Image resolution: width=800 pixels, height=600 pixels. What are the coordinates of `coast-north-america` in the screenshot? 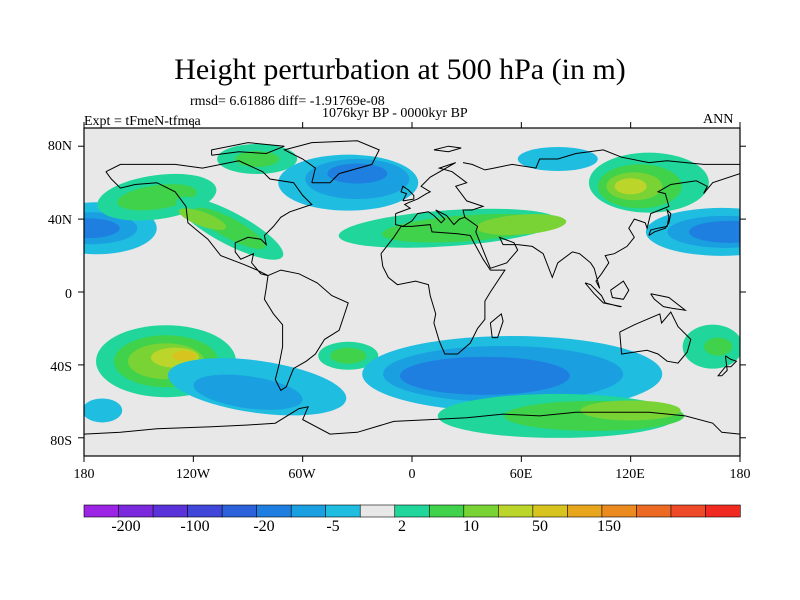 It's located at (209, 218).